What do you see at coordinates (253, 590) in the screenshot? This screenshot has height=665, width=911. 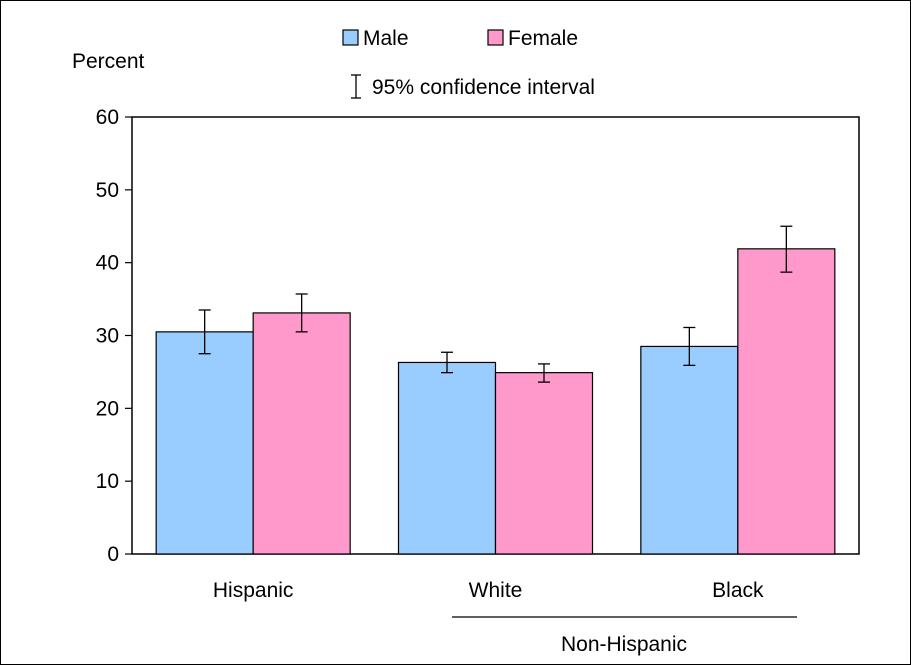 I see `x-tick-label: Hispanic` at bounding box center [253, 590].